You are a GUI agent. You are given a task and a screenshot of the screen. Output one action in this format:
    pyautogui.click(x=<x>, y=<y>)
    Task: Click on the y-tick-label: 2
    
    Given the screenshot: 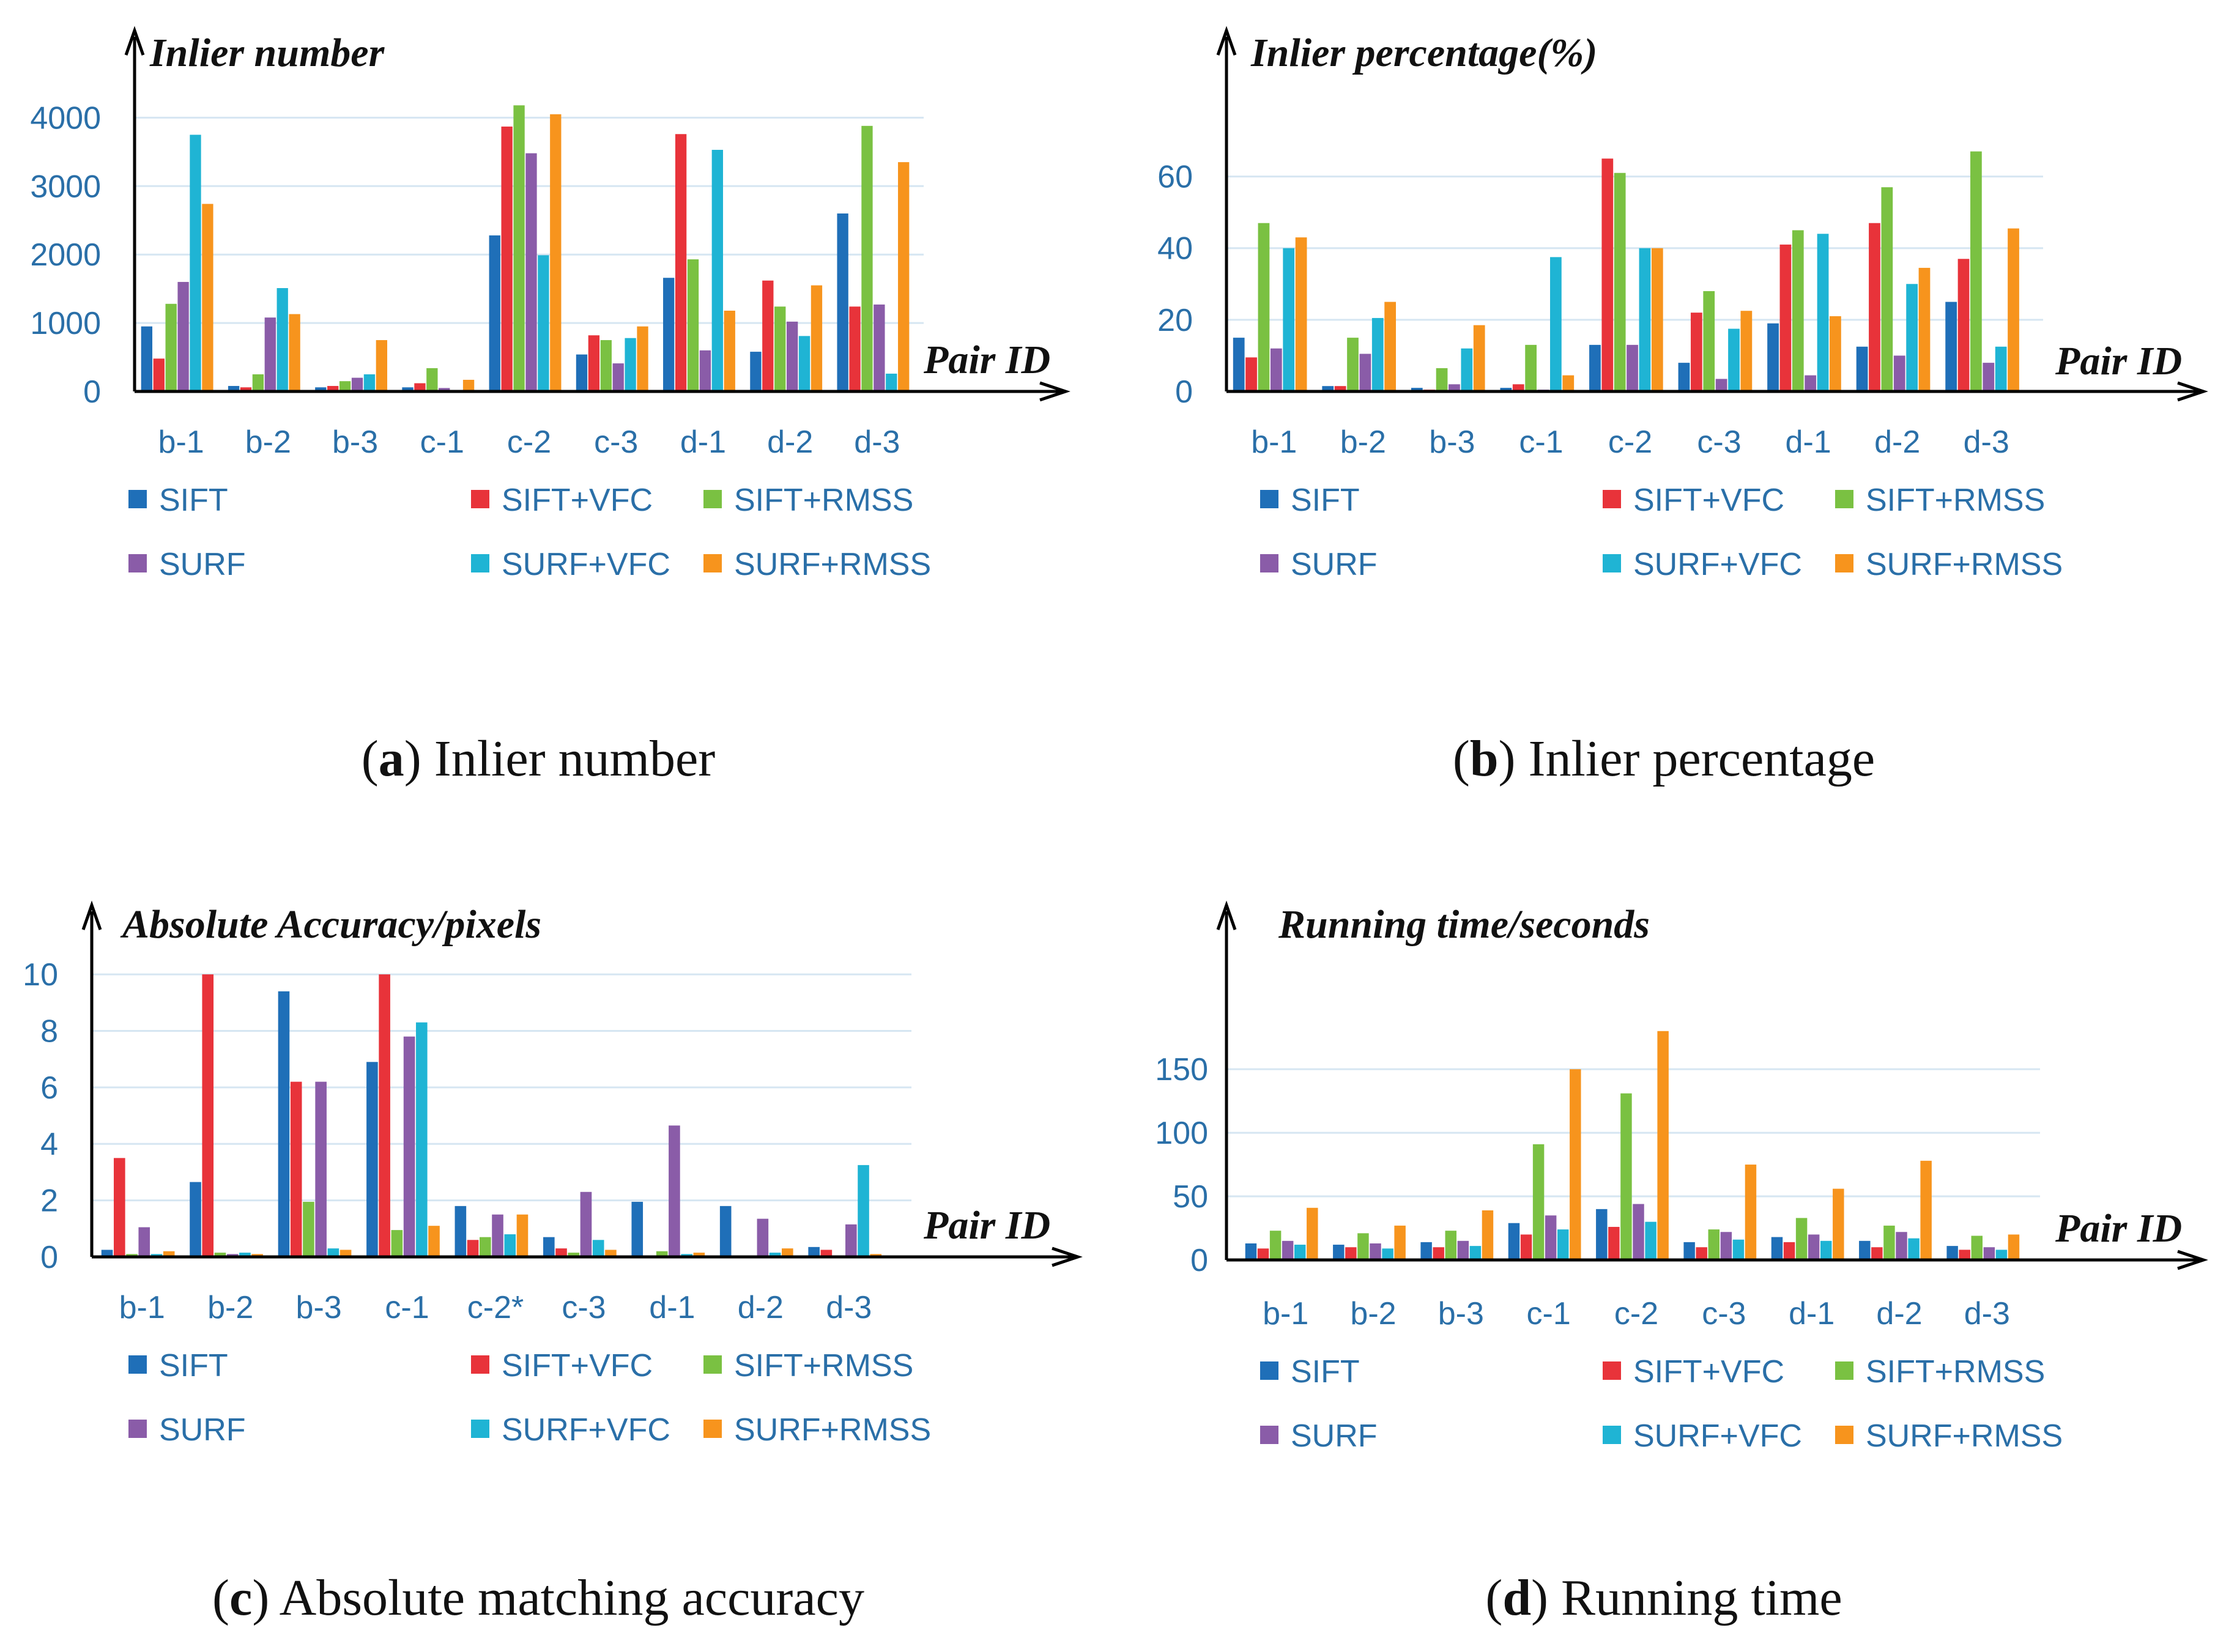 What is the action you would take?
    pyautogui.click(x=49, y=1201)
    